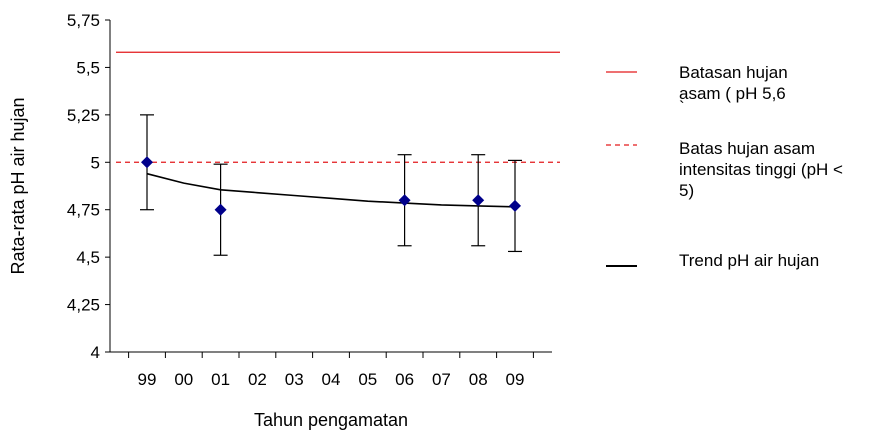 The height and width of the screenshot is (431, 888). Describe the element at coordinates (220, 379) in the screenshot. I see `x-tick-label: 01` at that location.